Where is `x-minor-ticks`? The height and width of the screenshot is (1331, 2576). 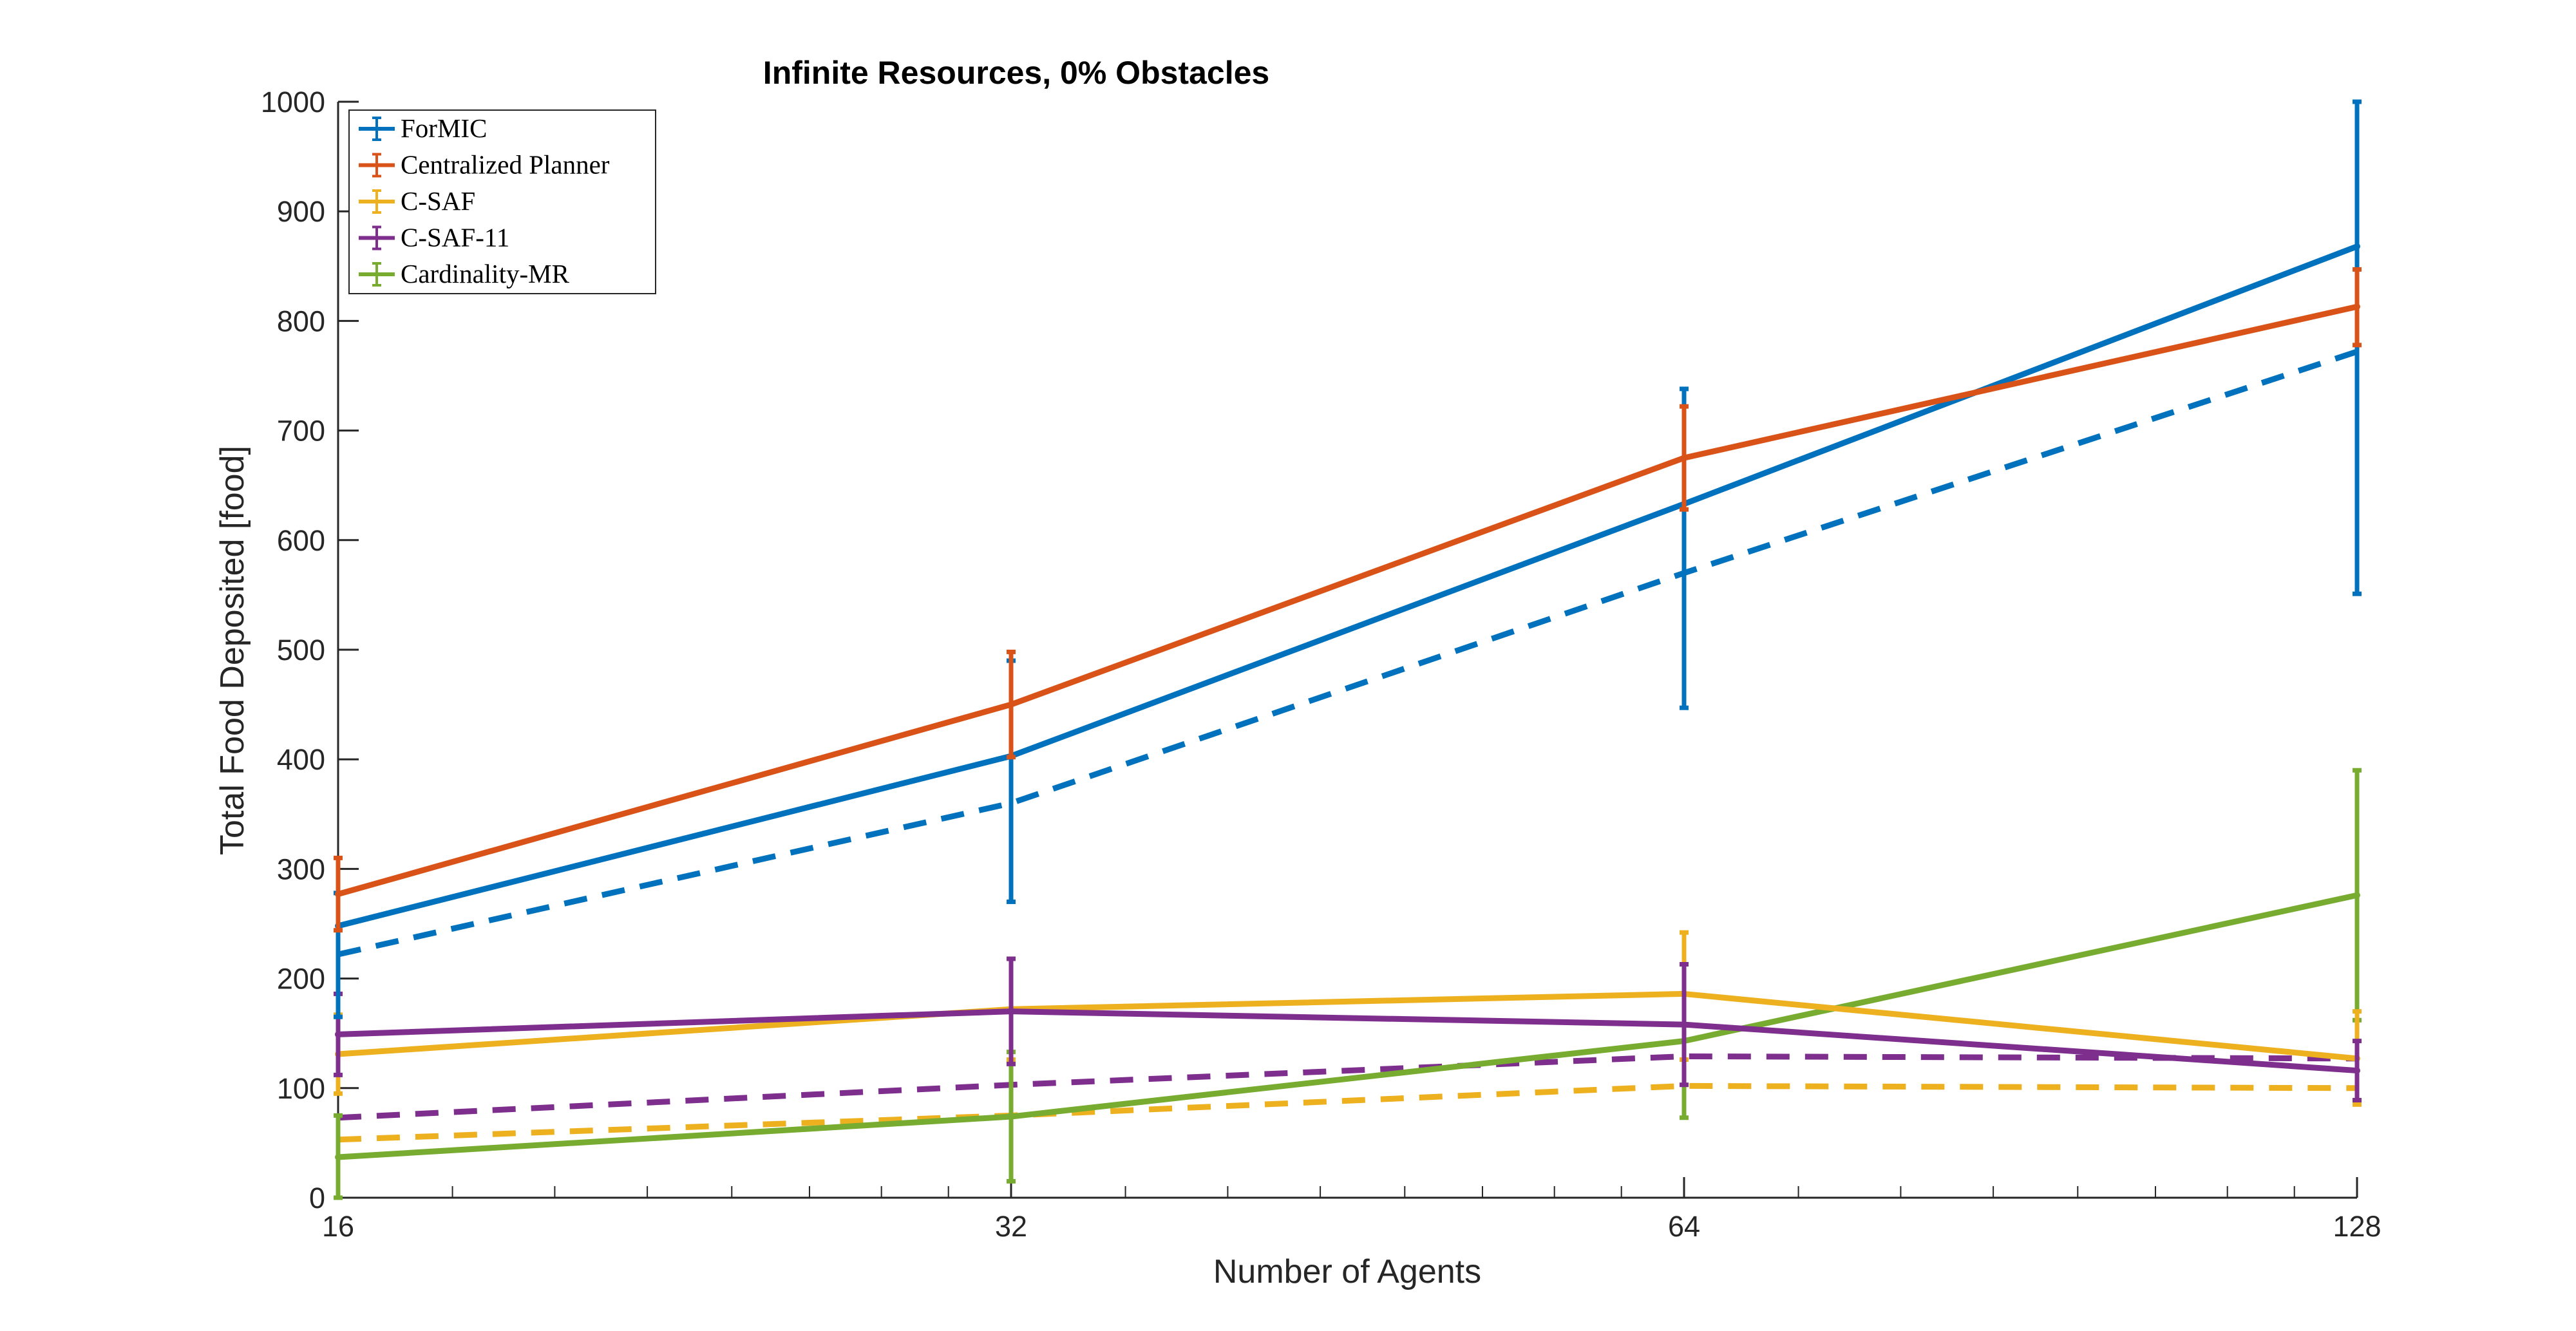
x-minor-ticks is located at coordinates (1373, 1192).